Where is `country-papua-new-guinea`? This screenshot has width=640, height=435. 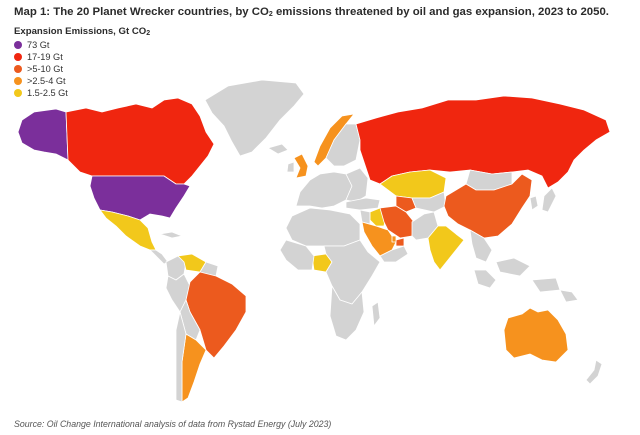 country-papua-new-guinea is located at coordinates (569, 296).